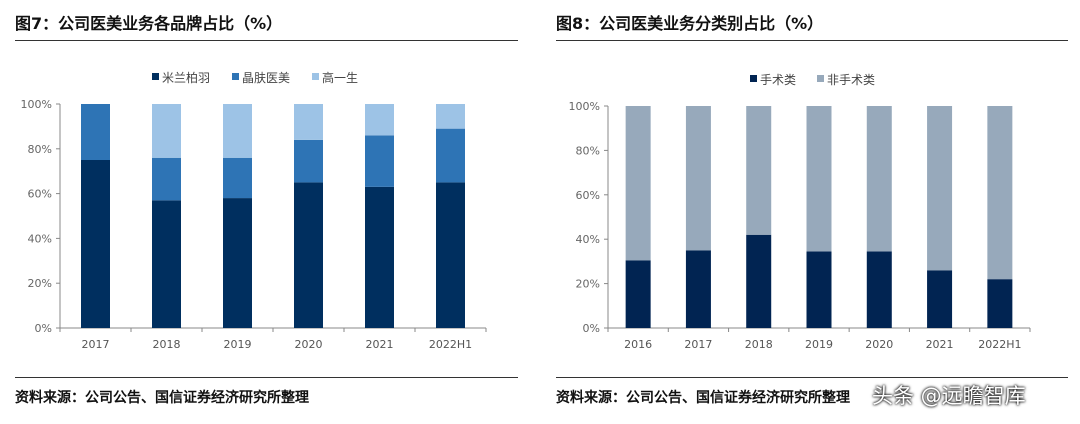  I want to click on left-title-rule, so click(266, 40).